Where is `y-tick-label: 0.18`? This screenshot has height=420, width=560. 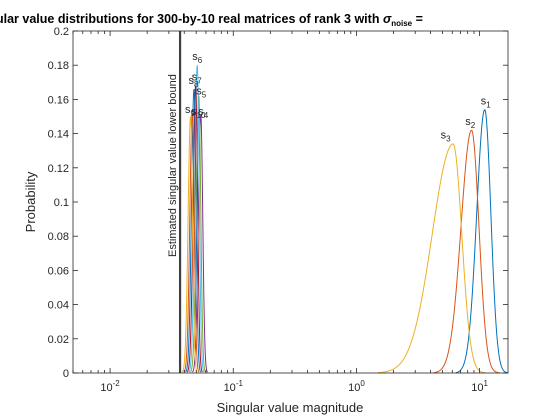
y-tick-label: 0.18 is located at coordinates (58, 66).